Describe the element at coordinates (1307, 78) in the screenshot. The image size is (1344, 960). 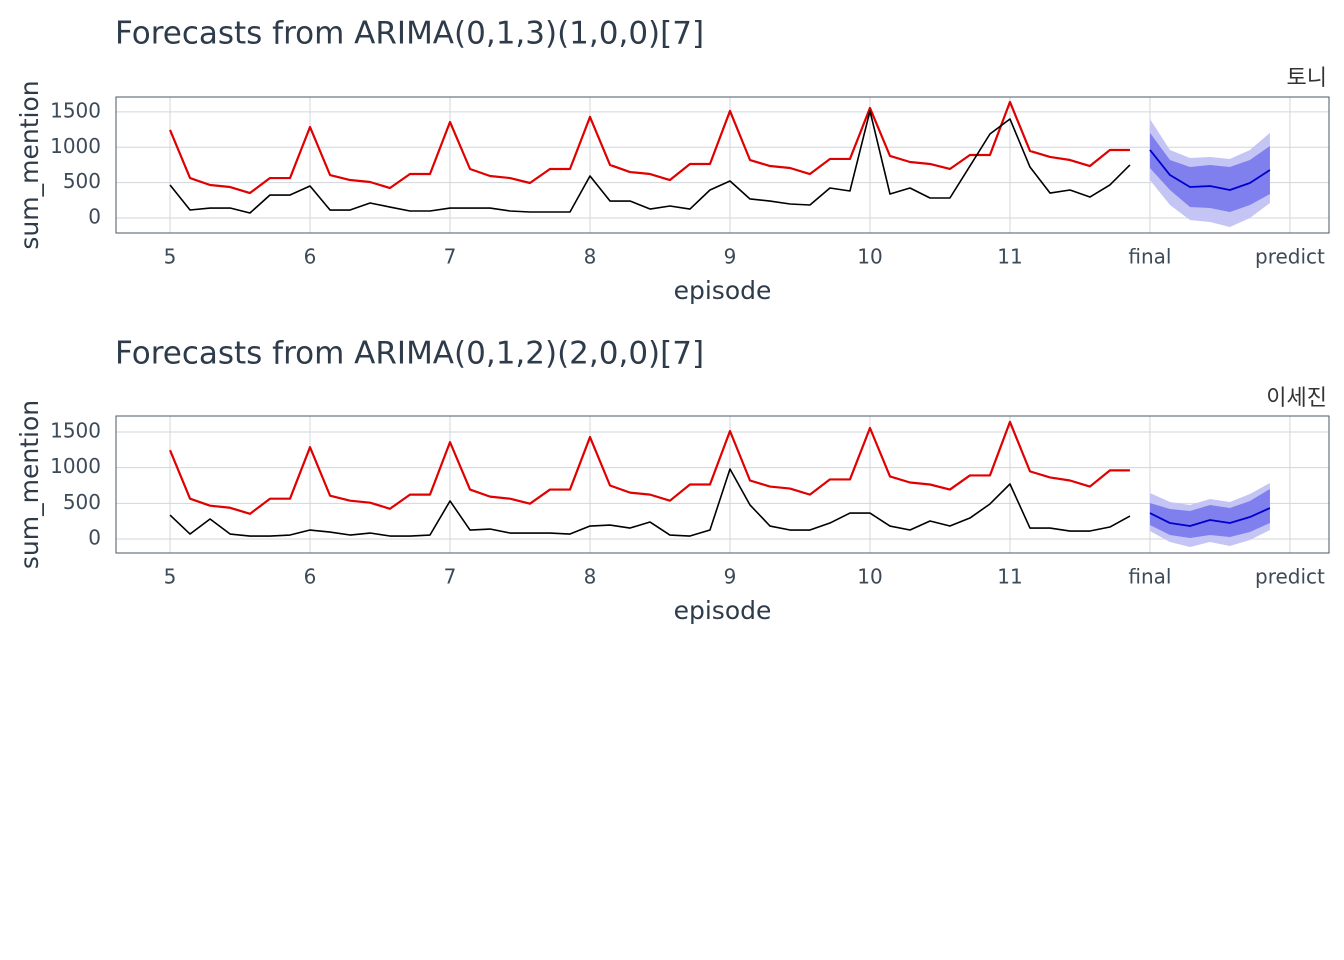
I see `facet-label: 토니` at that location.